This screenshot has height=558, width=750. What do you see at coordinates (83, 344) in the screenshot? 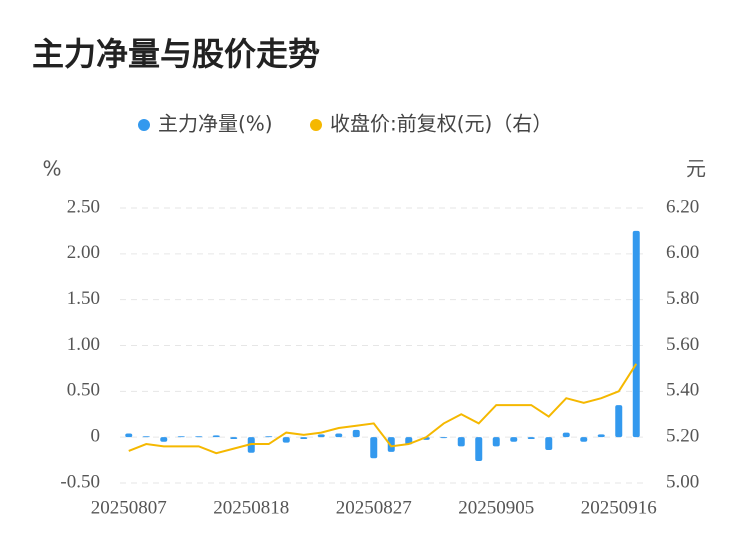
I see `y-tick-label: 1.00` at bounding box center [83, 344].